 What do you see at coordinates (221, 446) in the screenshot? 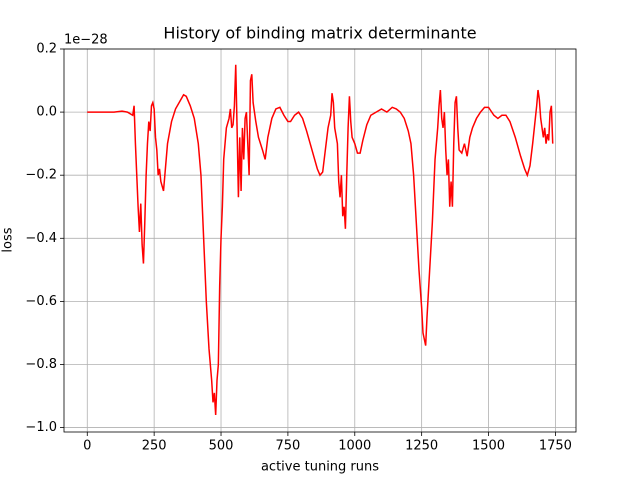
I see `x-tick-label: 500` at bounding box center [221, 446].